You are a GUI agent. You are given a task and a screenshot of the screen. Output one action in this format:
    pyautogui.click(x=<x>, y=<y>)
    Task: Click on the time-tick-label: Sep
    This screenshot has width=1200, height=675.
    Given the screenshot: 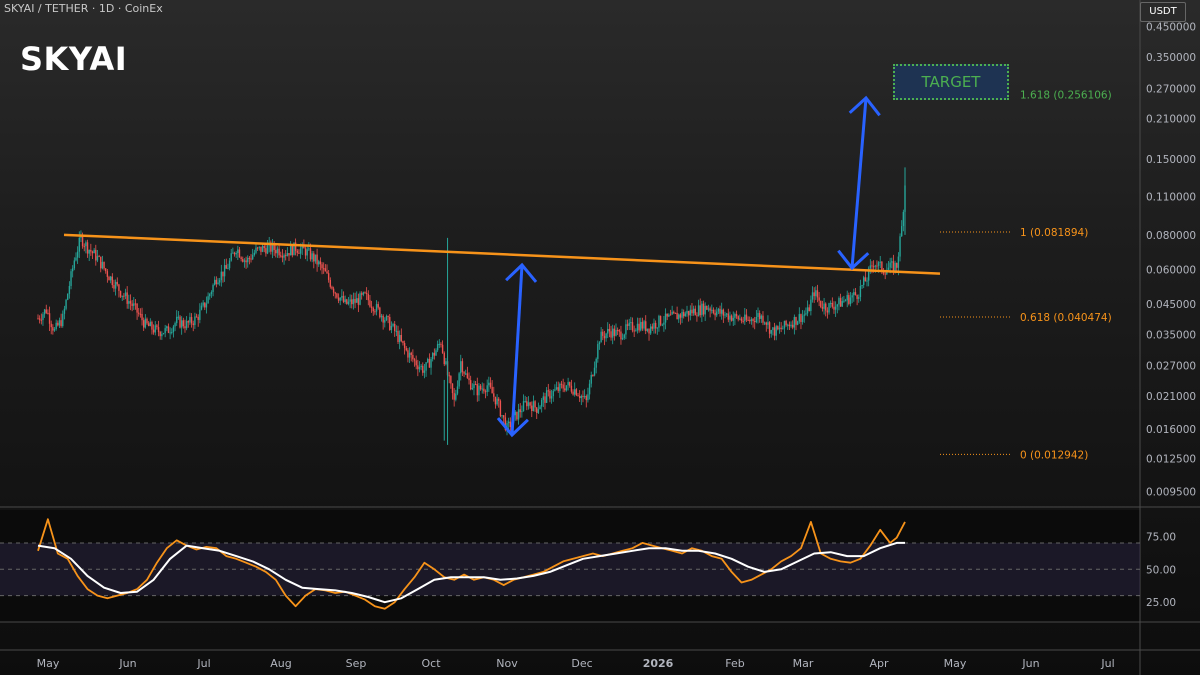 What is the action you would take?
    pyautogui.click(x=356, y=663)
    